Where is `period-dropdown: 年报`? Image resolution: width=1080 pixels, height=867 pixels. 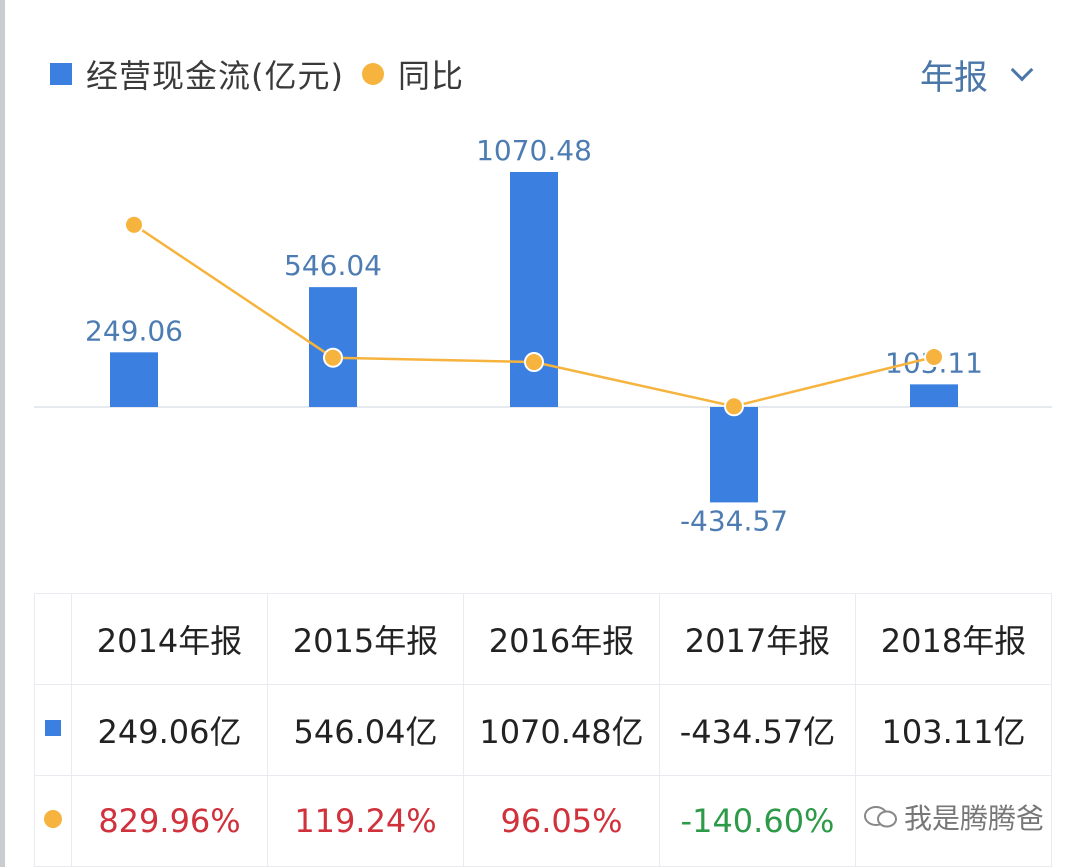 period-dropdown: 年报 is located at coordinates (977, 75).